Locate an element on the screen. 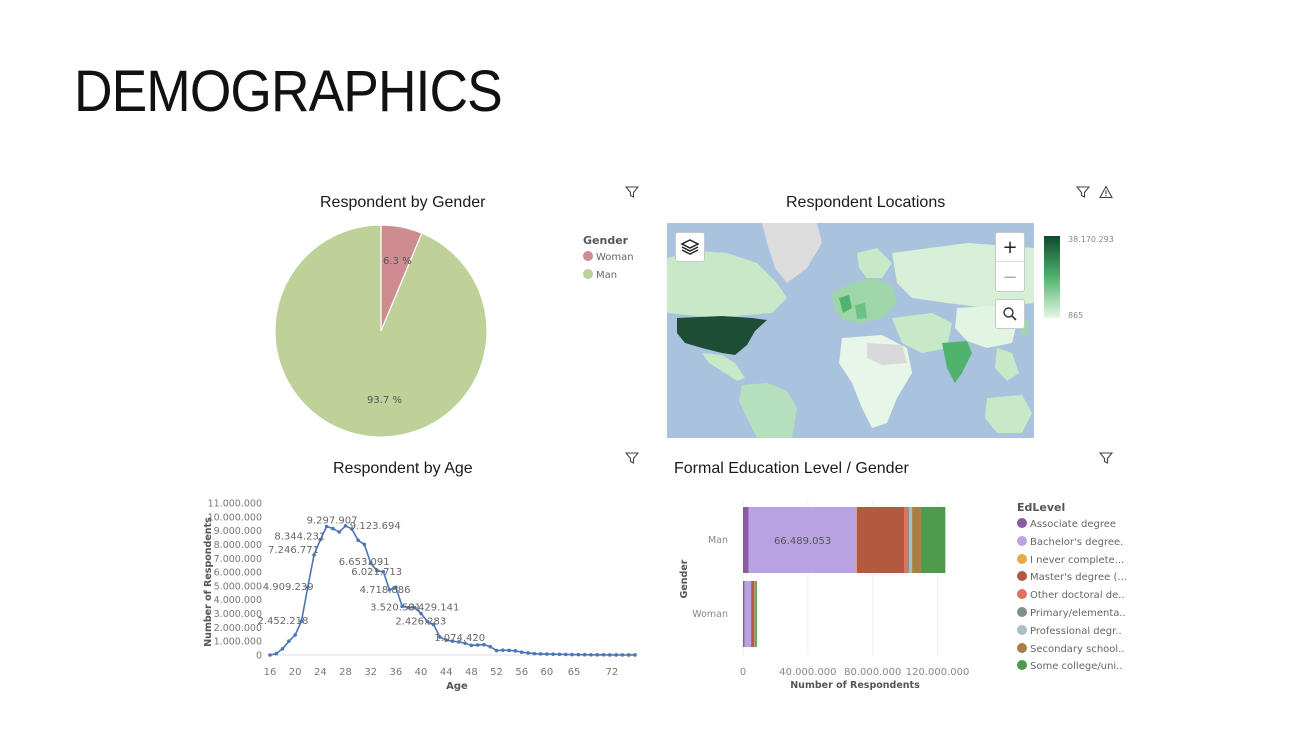 This screenshot has height=731, width=1291. legend-item-woman: Woman is located at coordinates (608, 257).